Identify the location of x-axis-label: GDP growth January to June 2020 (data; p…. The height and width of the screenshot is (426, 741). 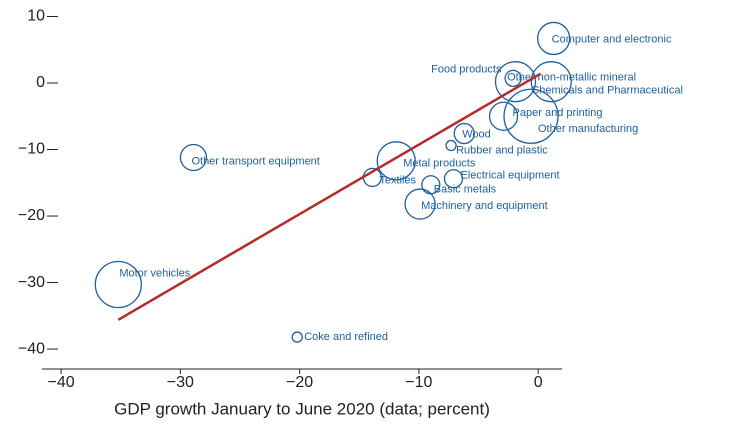
(302, 408).